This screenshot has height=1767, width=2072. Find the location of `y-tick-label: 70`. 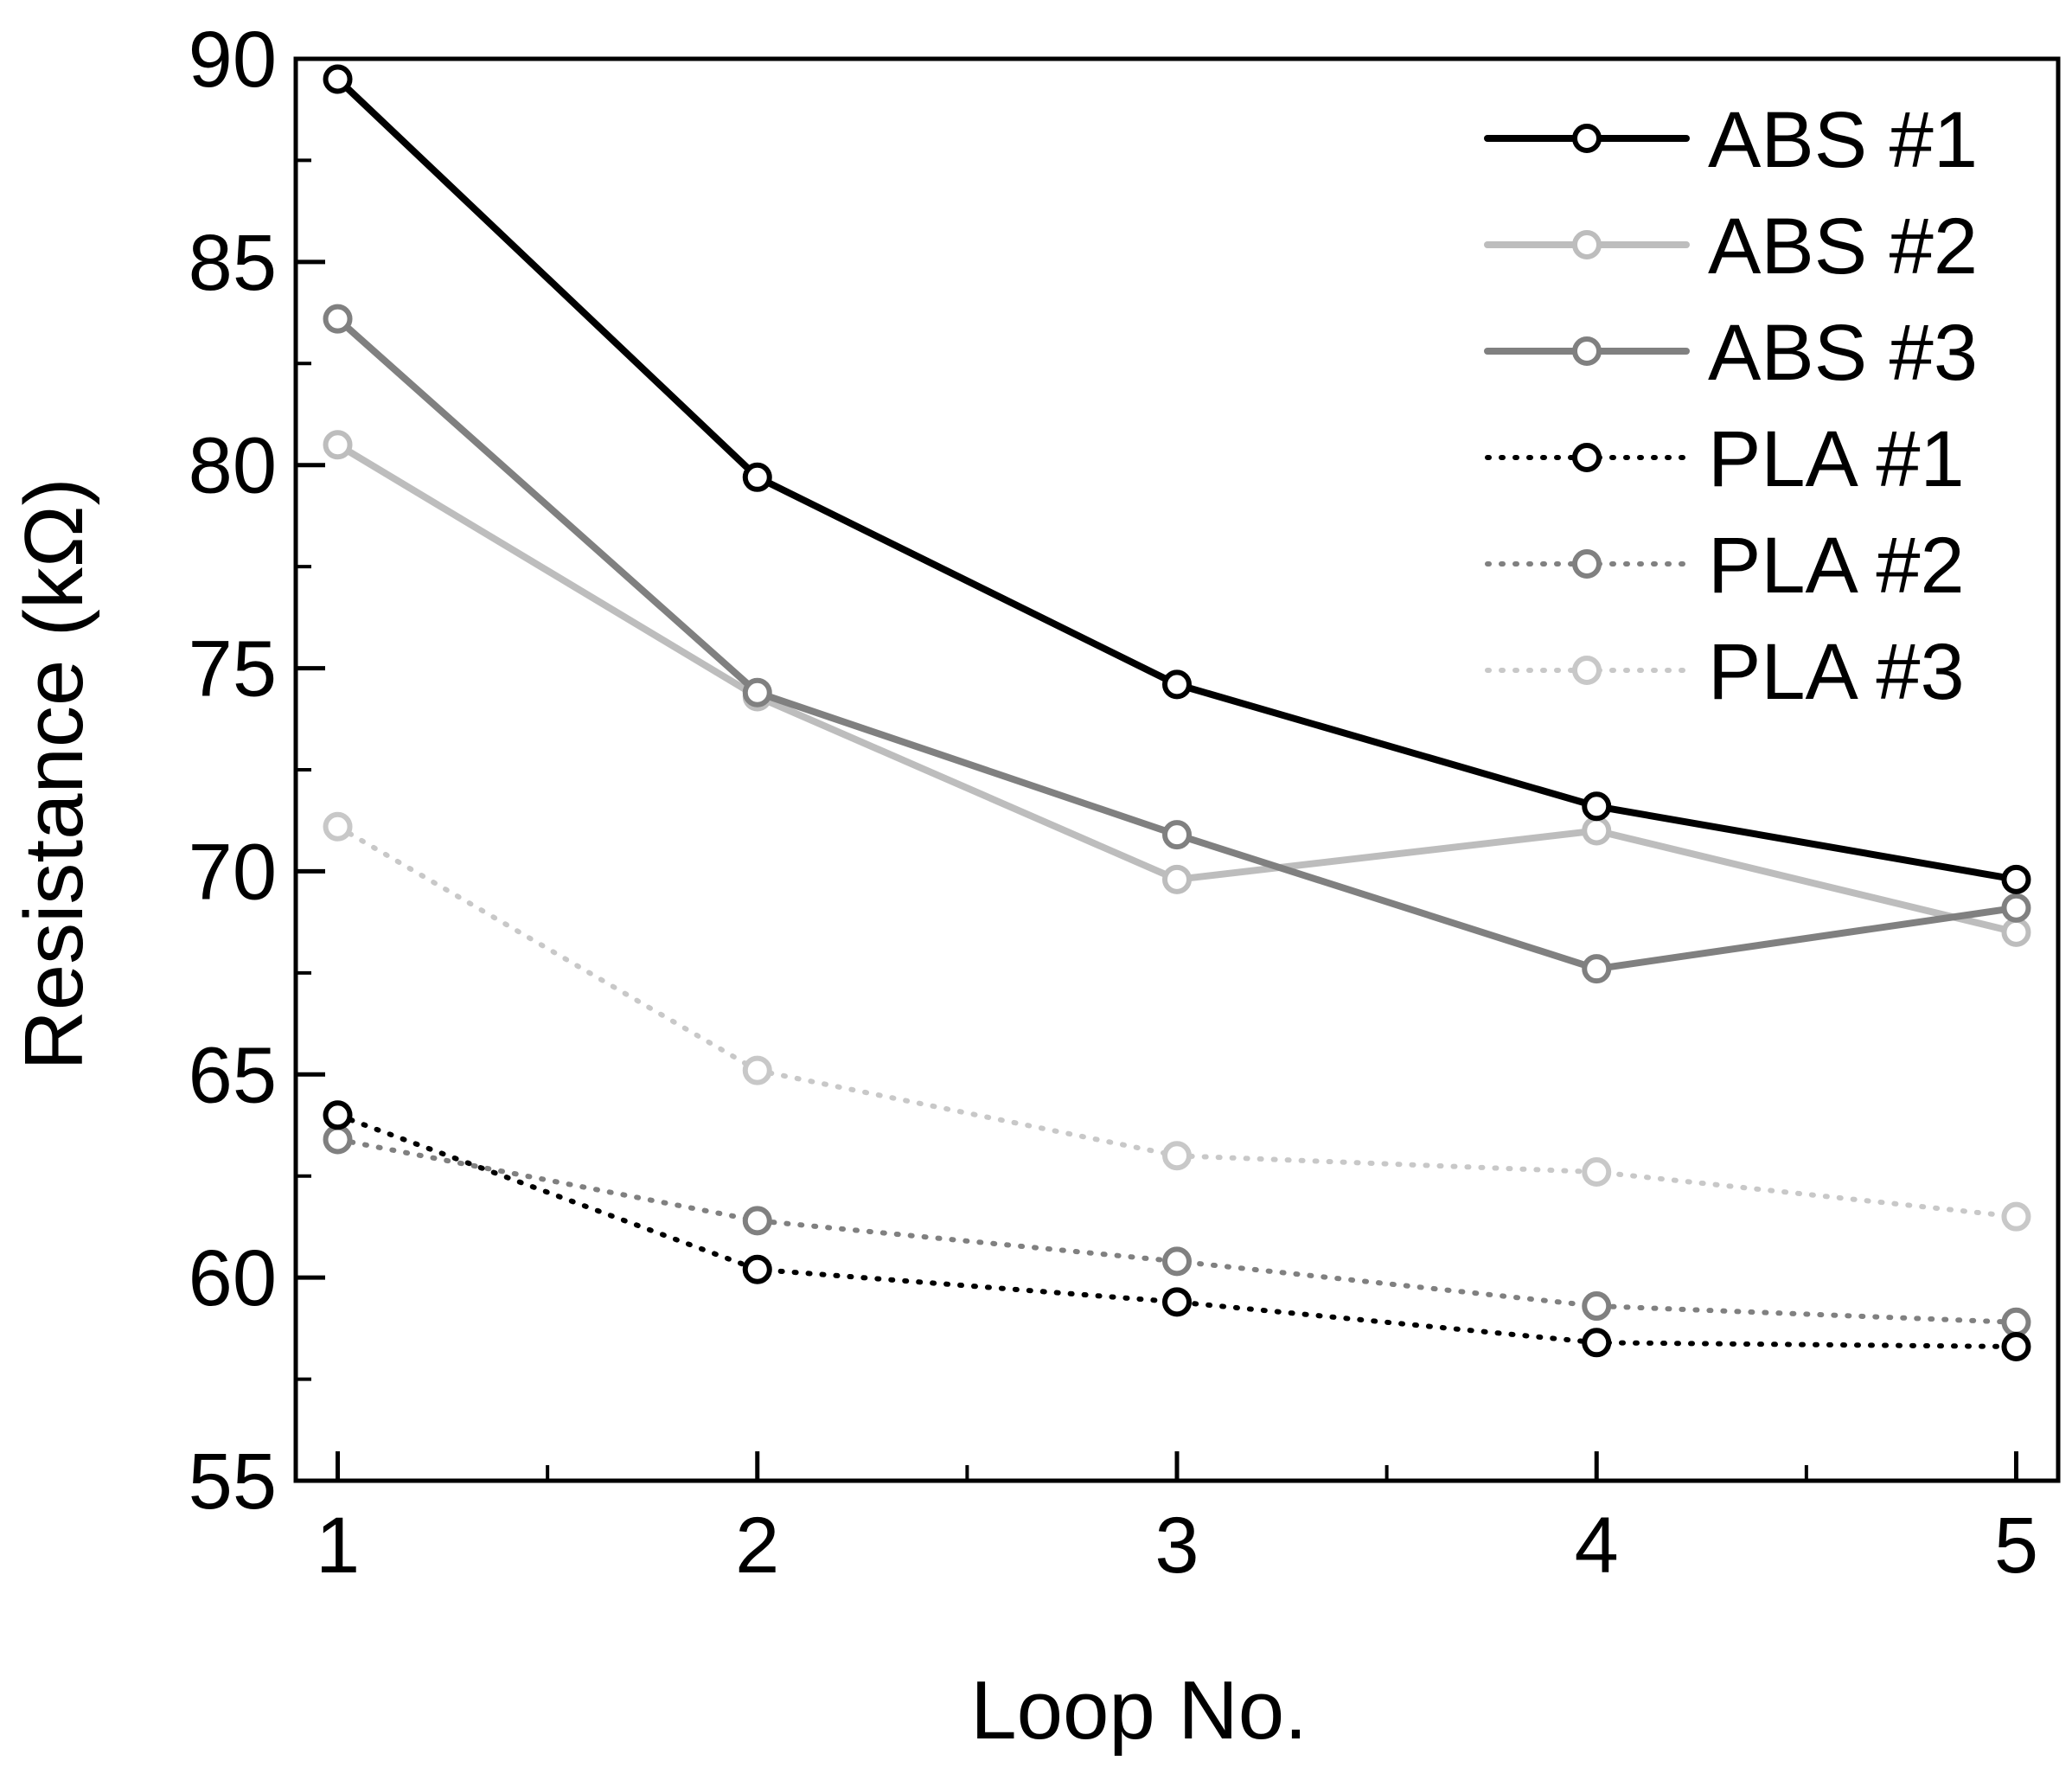

y-tick-label: 70 is located at coordinates (233, 872).